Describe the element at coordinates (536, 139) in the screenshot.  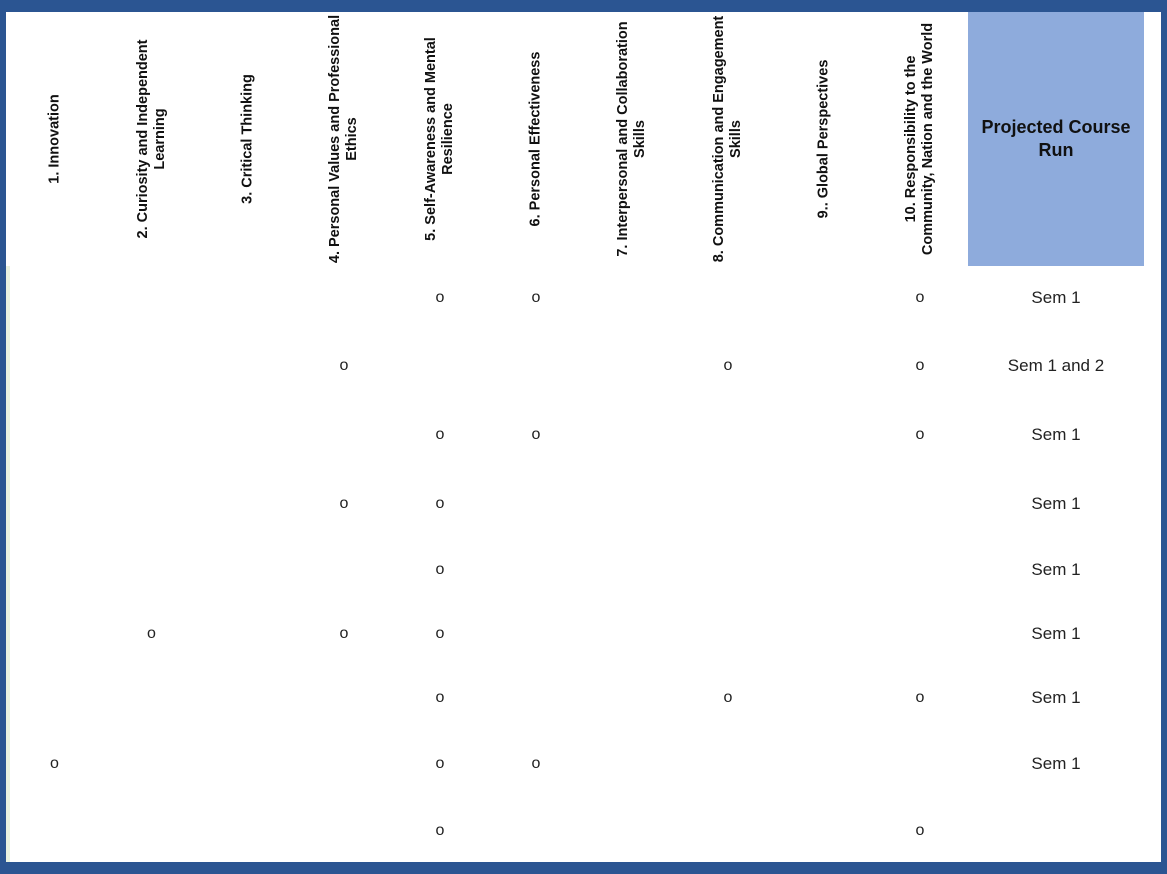
I see `column-header-6: 6. Personal Effectiveness` at that location.